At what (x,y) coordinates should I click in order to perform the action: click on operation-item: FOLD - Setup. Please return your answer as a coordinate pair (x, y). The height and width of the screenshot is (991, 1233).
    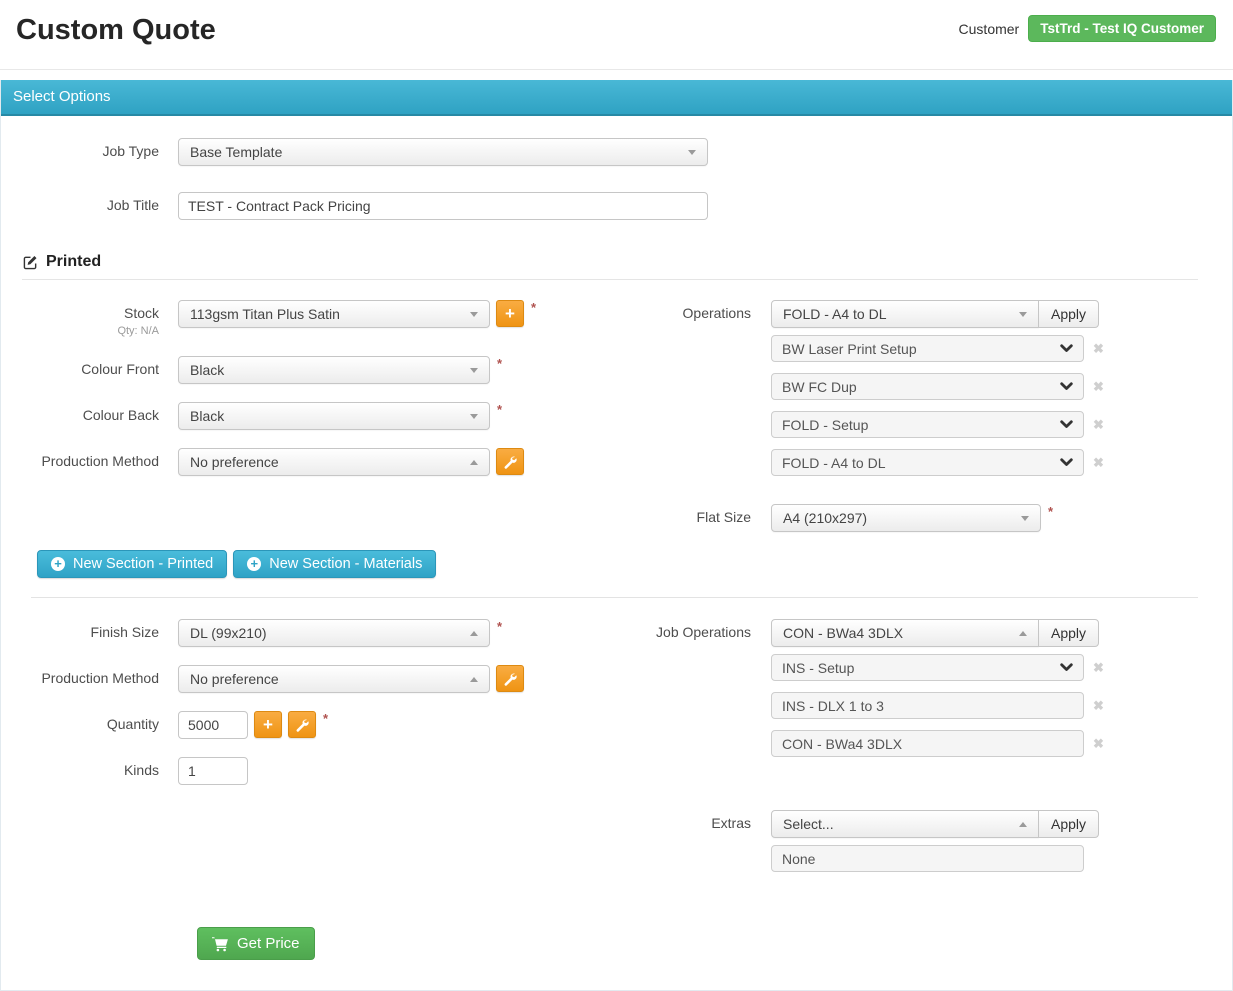
    Looking at the image, I should click on (927, 424).